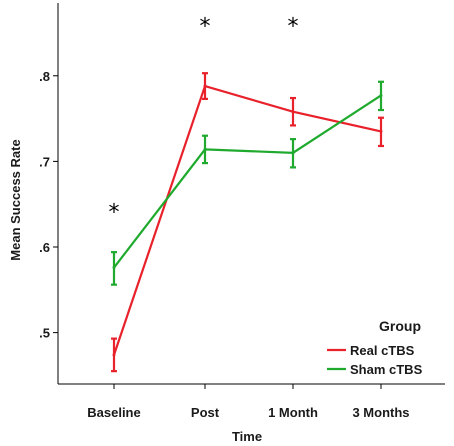 The image size is (454, 446). Describe the element at coordinates (400, 326) in the screenshot. I see `legend-title: Group` at that location.